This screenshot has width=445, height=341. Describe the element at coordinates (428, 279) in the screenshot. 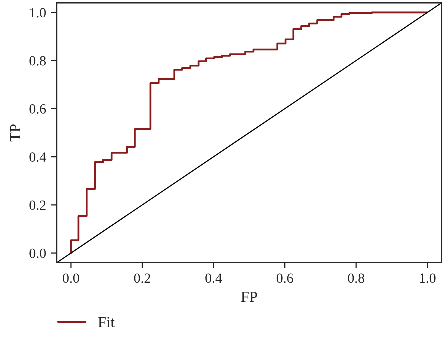

I see `x-tick-label: 1.0` at that location.